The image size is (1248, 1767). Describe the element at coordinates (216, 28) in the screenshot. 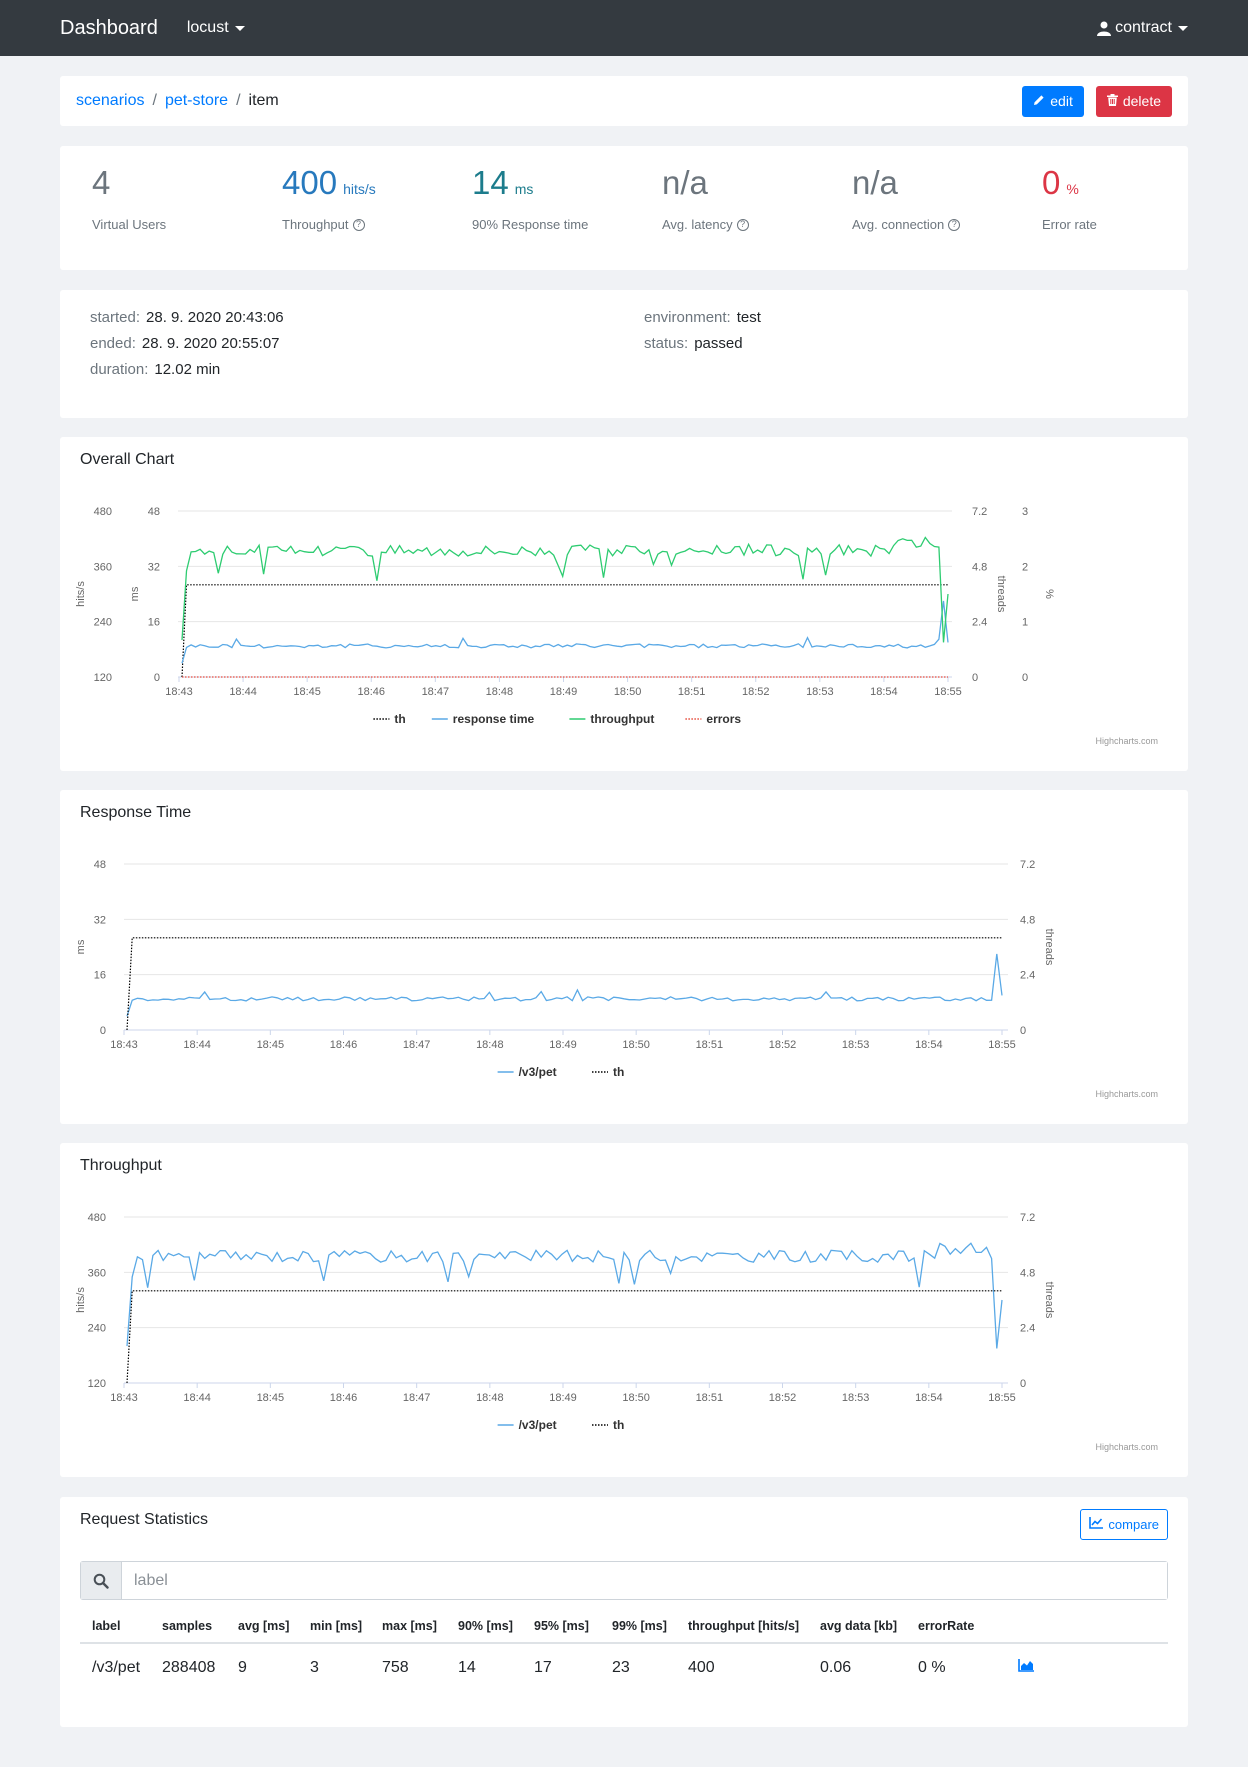

I see `project-dropdown: locust` at that location.